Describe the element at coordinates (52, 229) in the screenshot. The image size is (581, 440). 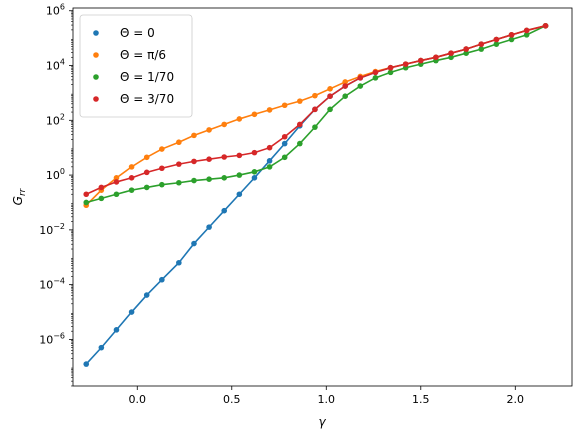
I see `y-tick-label: 10⁻²` at that location.